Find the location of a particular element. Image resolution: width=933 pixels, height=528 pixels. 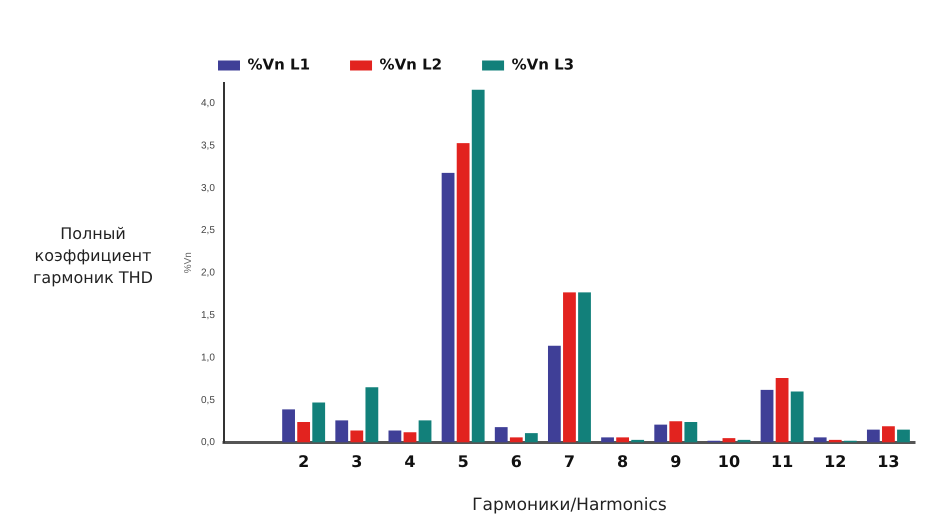

x-tick-label: 12 is located at coordinates (835, 462).